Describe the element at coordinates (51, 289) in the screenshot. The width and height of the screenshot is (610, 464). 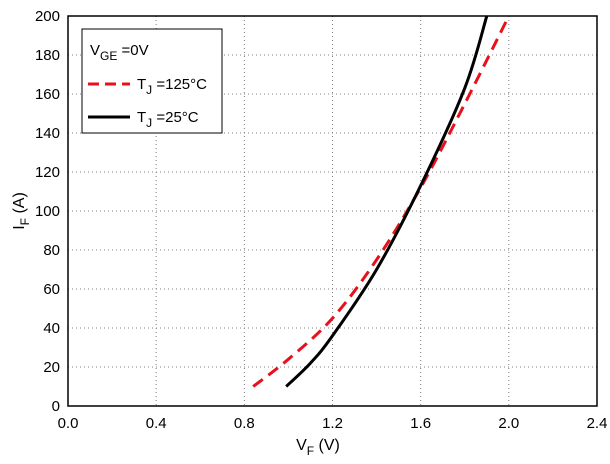
I see `y-tick-label: 60` at that location.